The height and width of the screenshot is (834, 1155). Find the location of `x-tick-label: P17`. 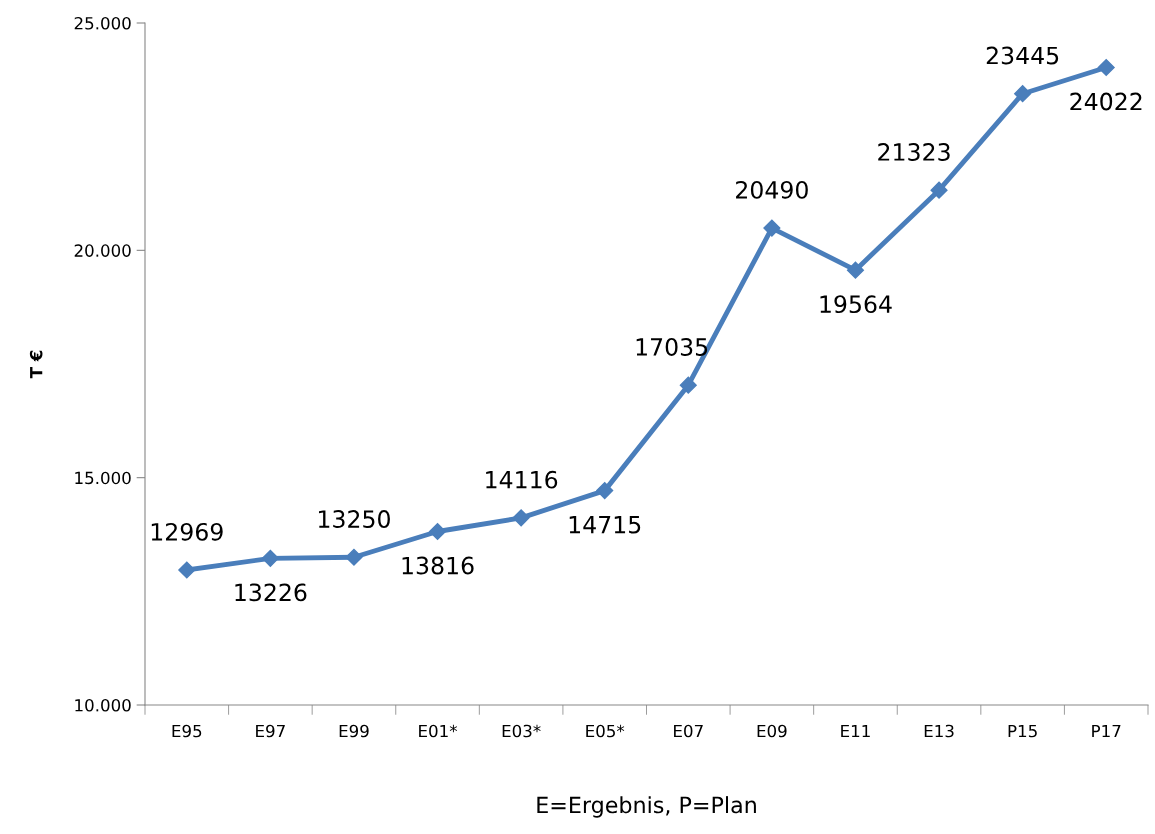

x-tick-label: P17 is located at coordinates (1106, 731).